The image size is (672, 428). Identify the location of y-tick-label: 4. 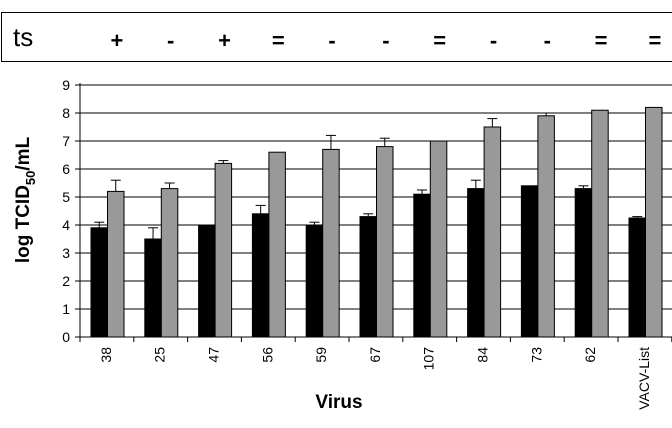
(66, 225).